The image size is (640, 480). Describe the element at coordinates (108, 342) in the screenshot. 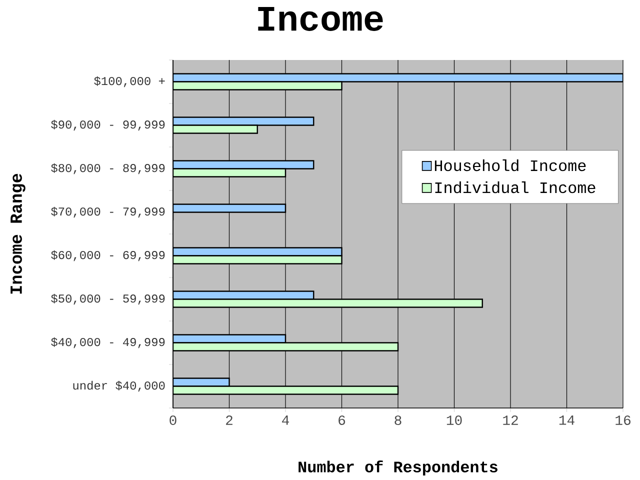

I see `y-tick-label: $40,000 - 49,999` at that location.